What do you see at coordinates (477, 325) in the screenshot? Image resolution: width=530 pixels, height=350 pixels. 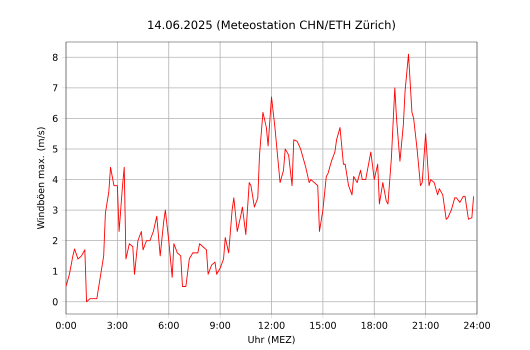 I see `x-tick-label: 24:00` at bounding box center [477, 325].